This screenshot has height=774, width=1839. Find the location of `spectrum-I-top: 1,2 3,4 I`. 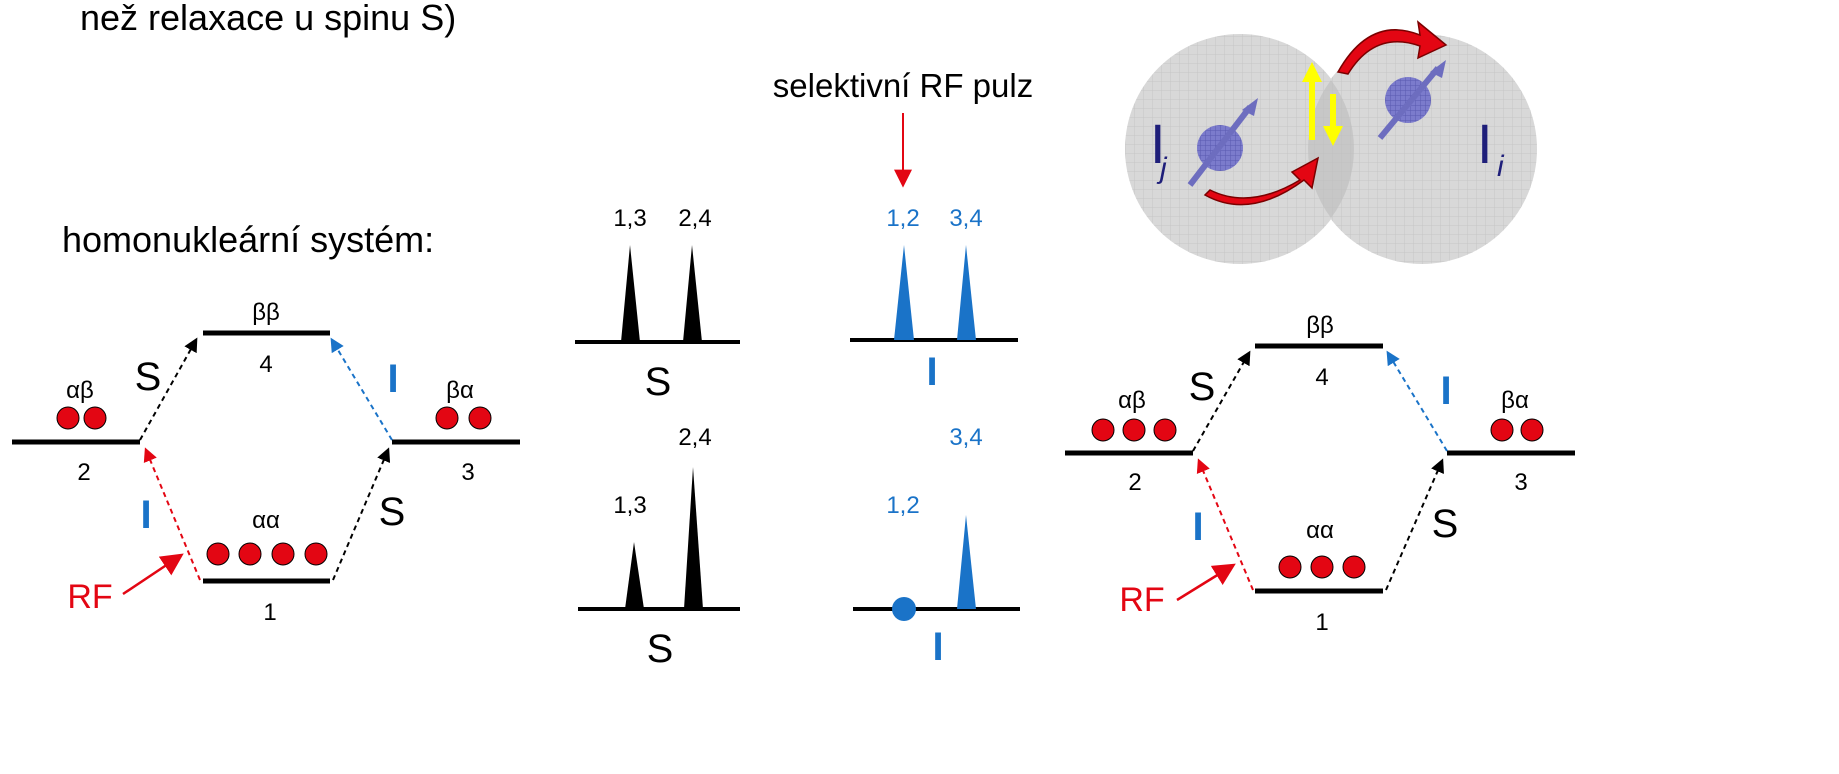

spectrum-I-top: 1,2 3,4 I is located at coordinates (934, 299).